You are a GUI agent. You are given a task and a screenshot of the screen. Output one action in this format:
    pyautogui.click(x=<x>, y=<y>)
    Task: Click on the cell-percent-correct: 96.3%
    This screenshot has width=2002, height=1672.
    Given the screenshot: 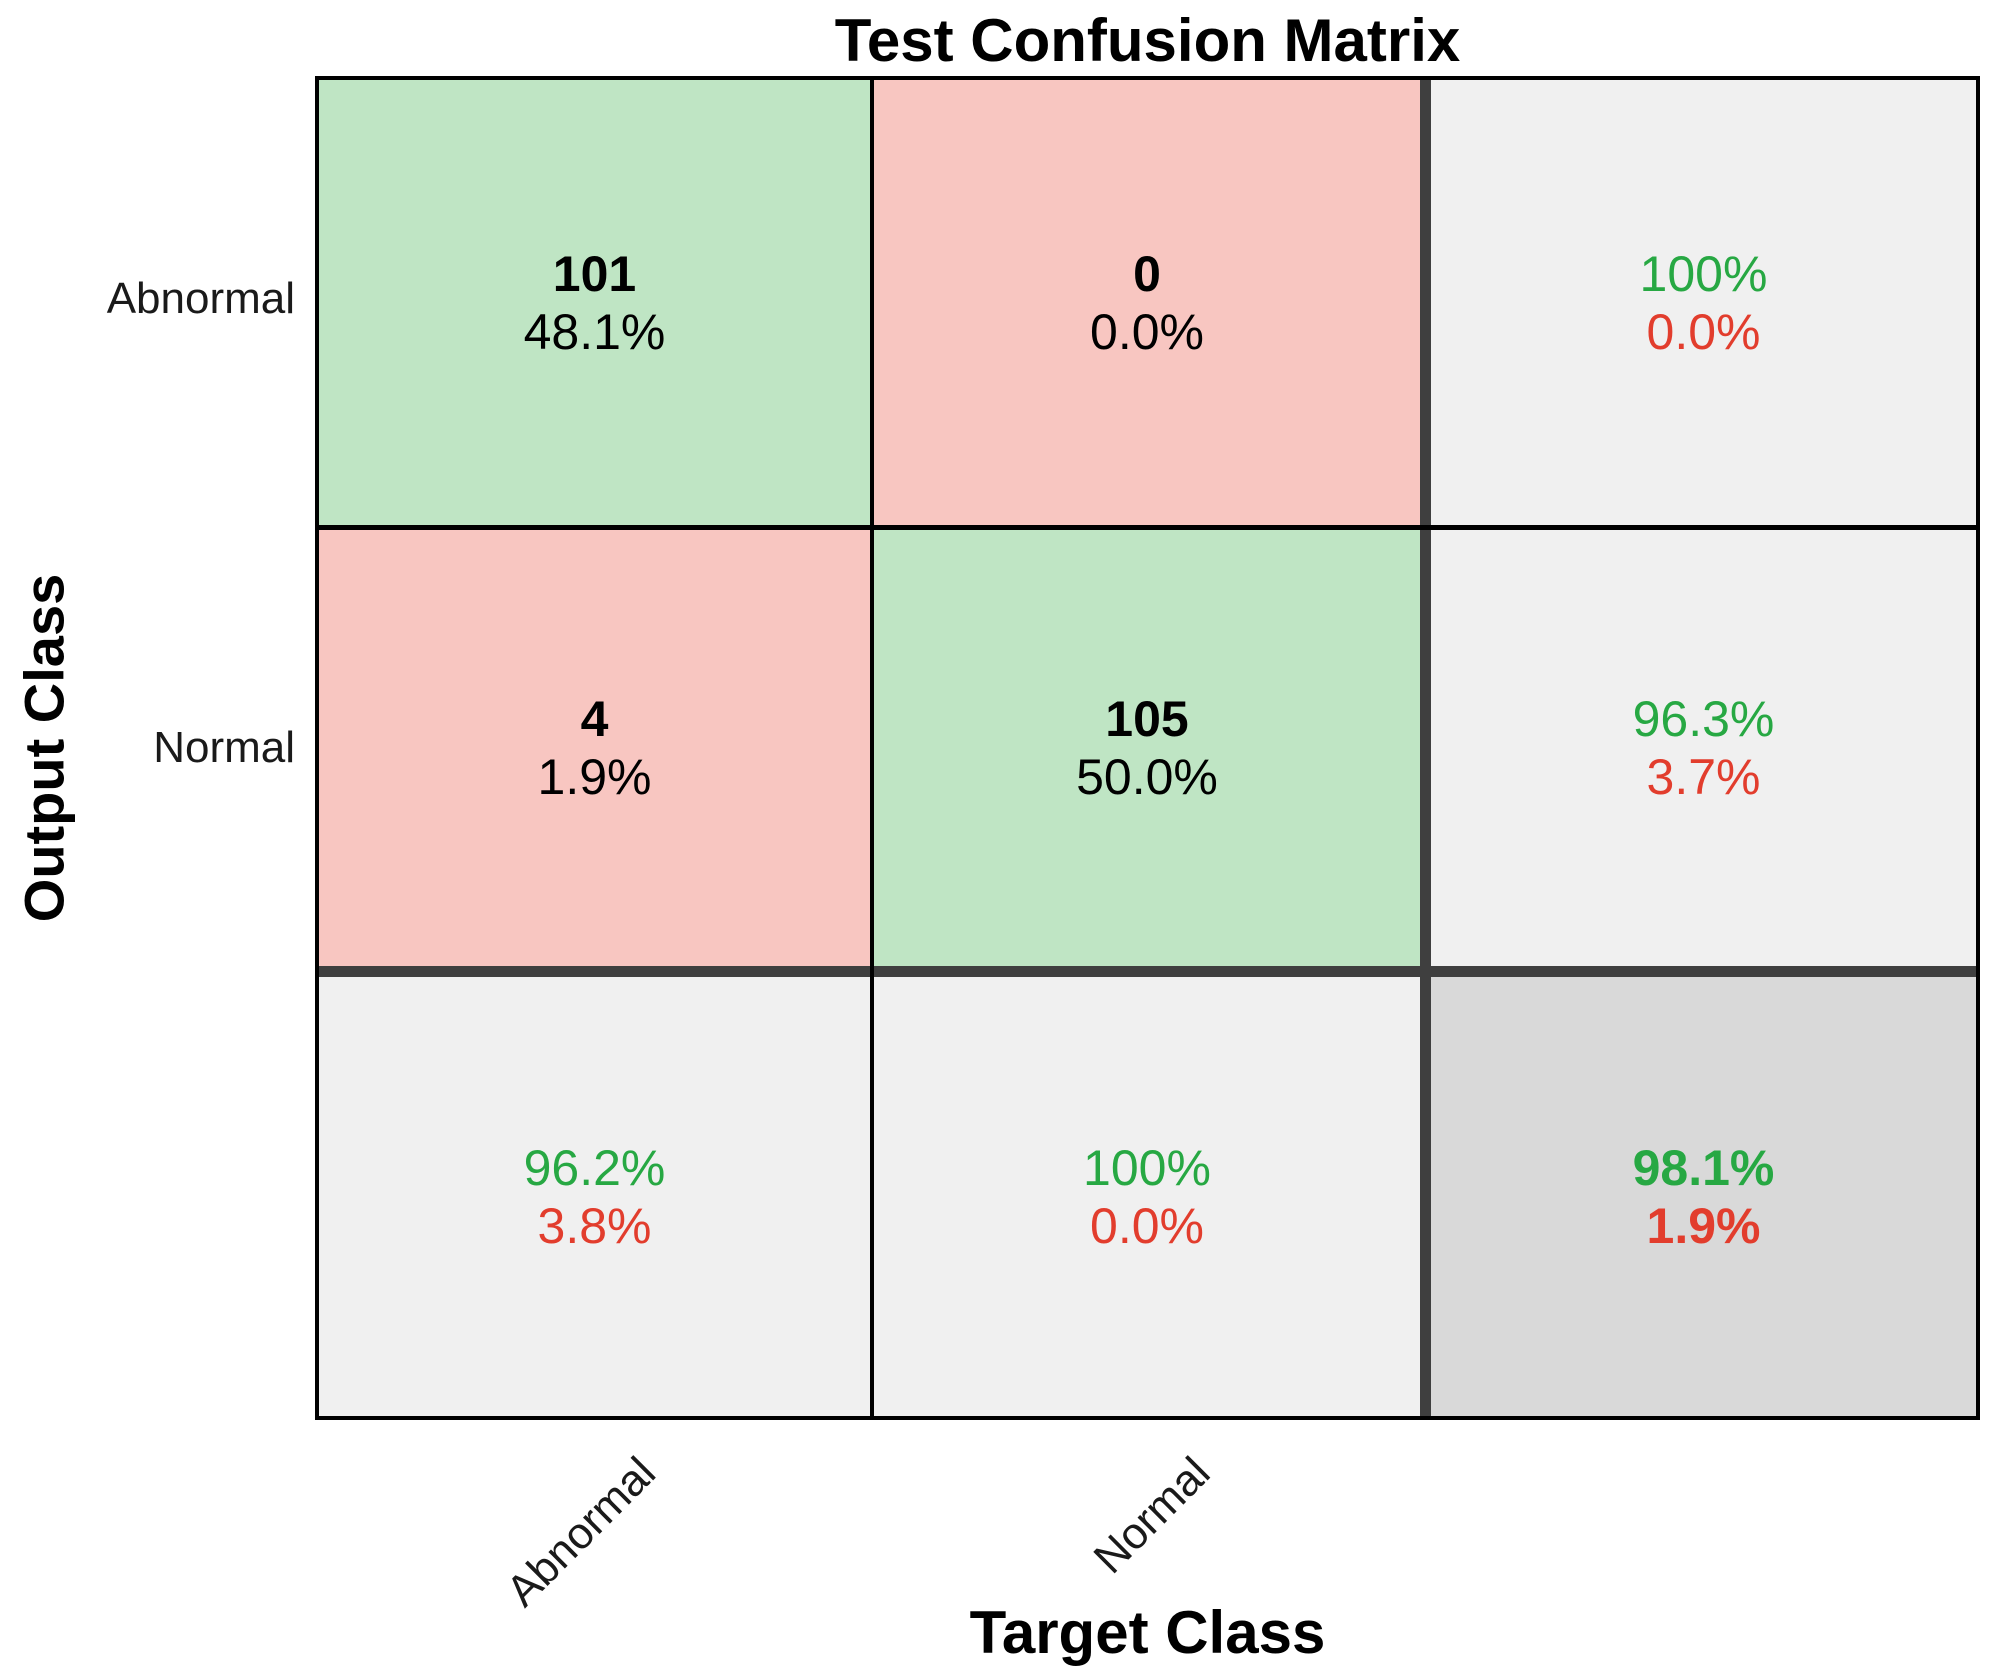 What is the action you would take?
    pyautogui.click(x=1703, y=719)
    